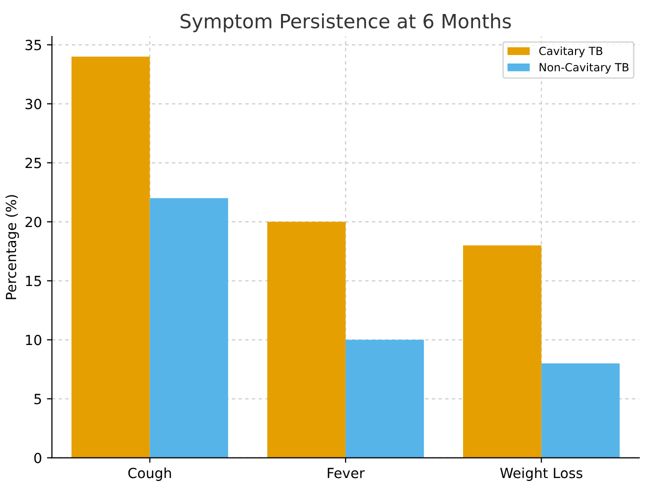 The width and height of the screenshot is (649, 487). I want to click on y-tick-label: 5, so click(37, 399).